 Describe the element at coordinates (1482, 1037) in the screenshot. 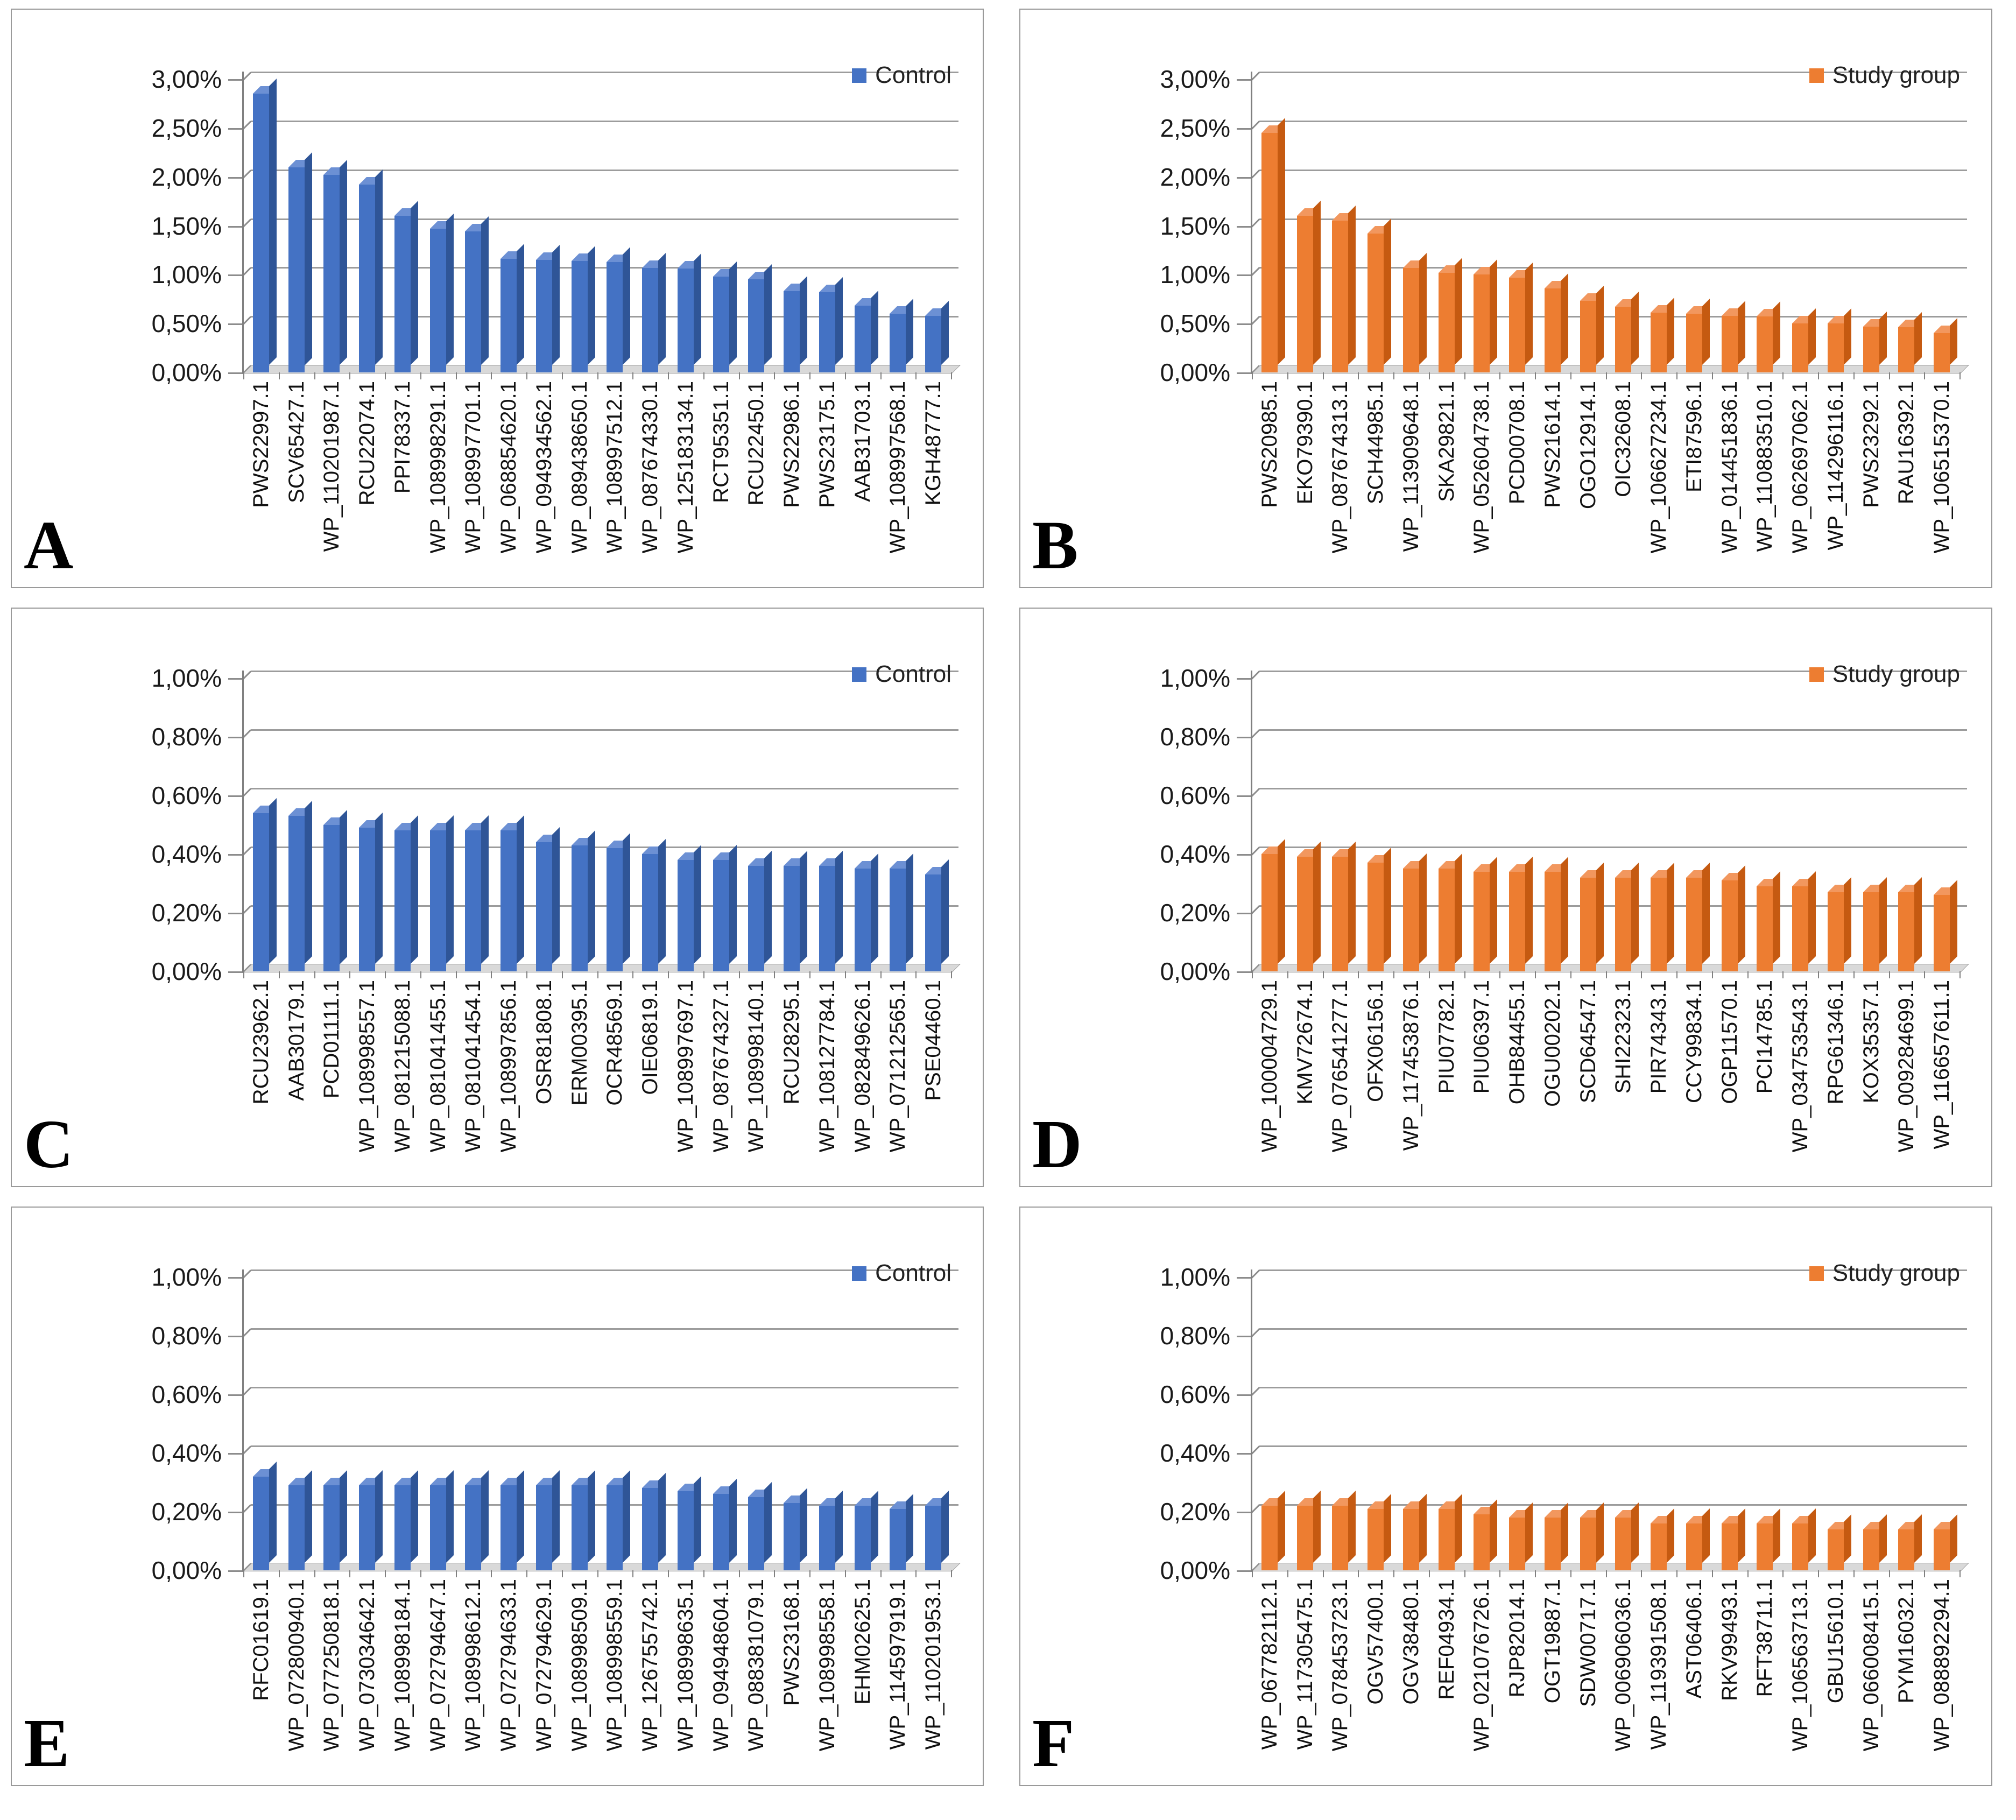

I see `x-category-label: PIU06397.1` at that location.